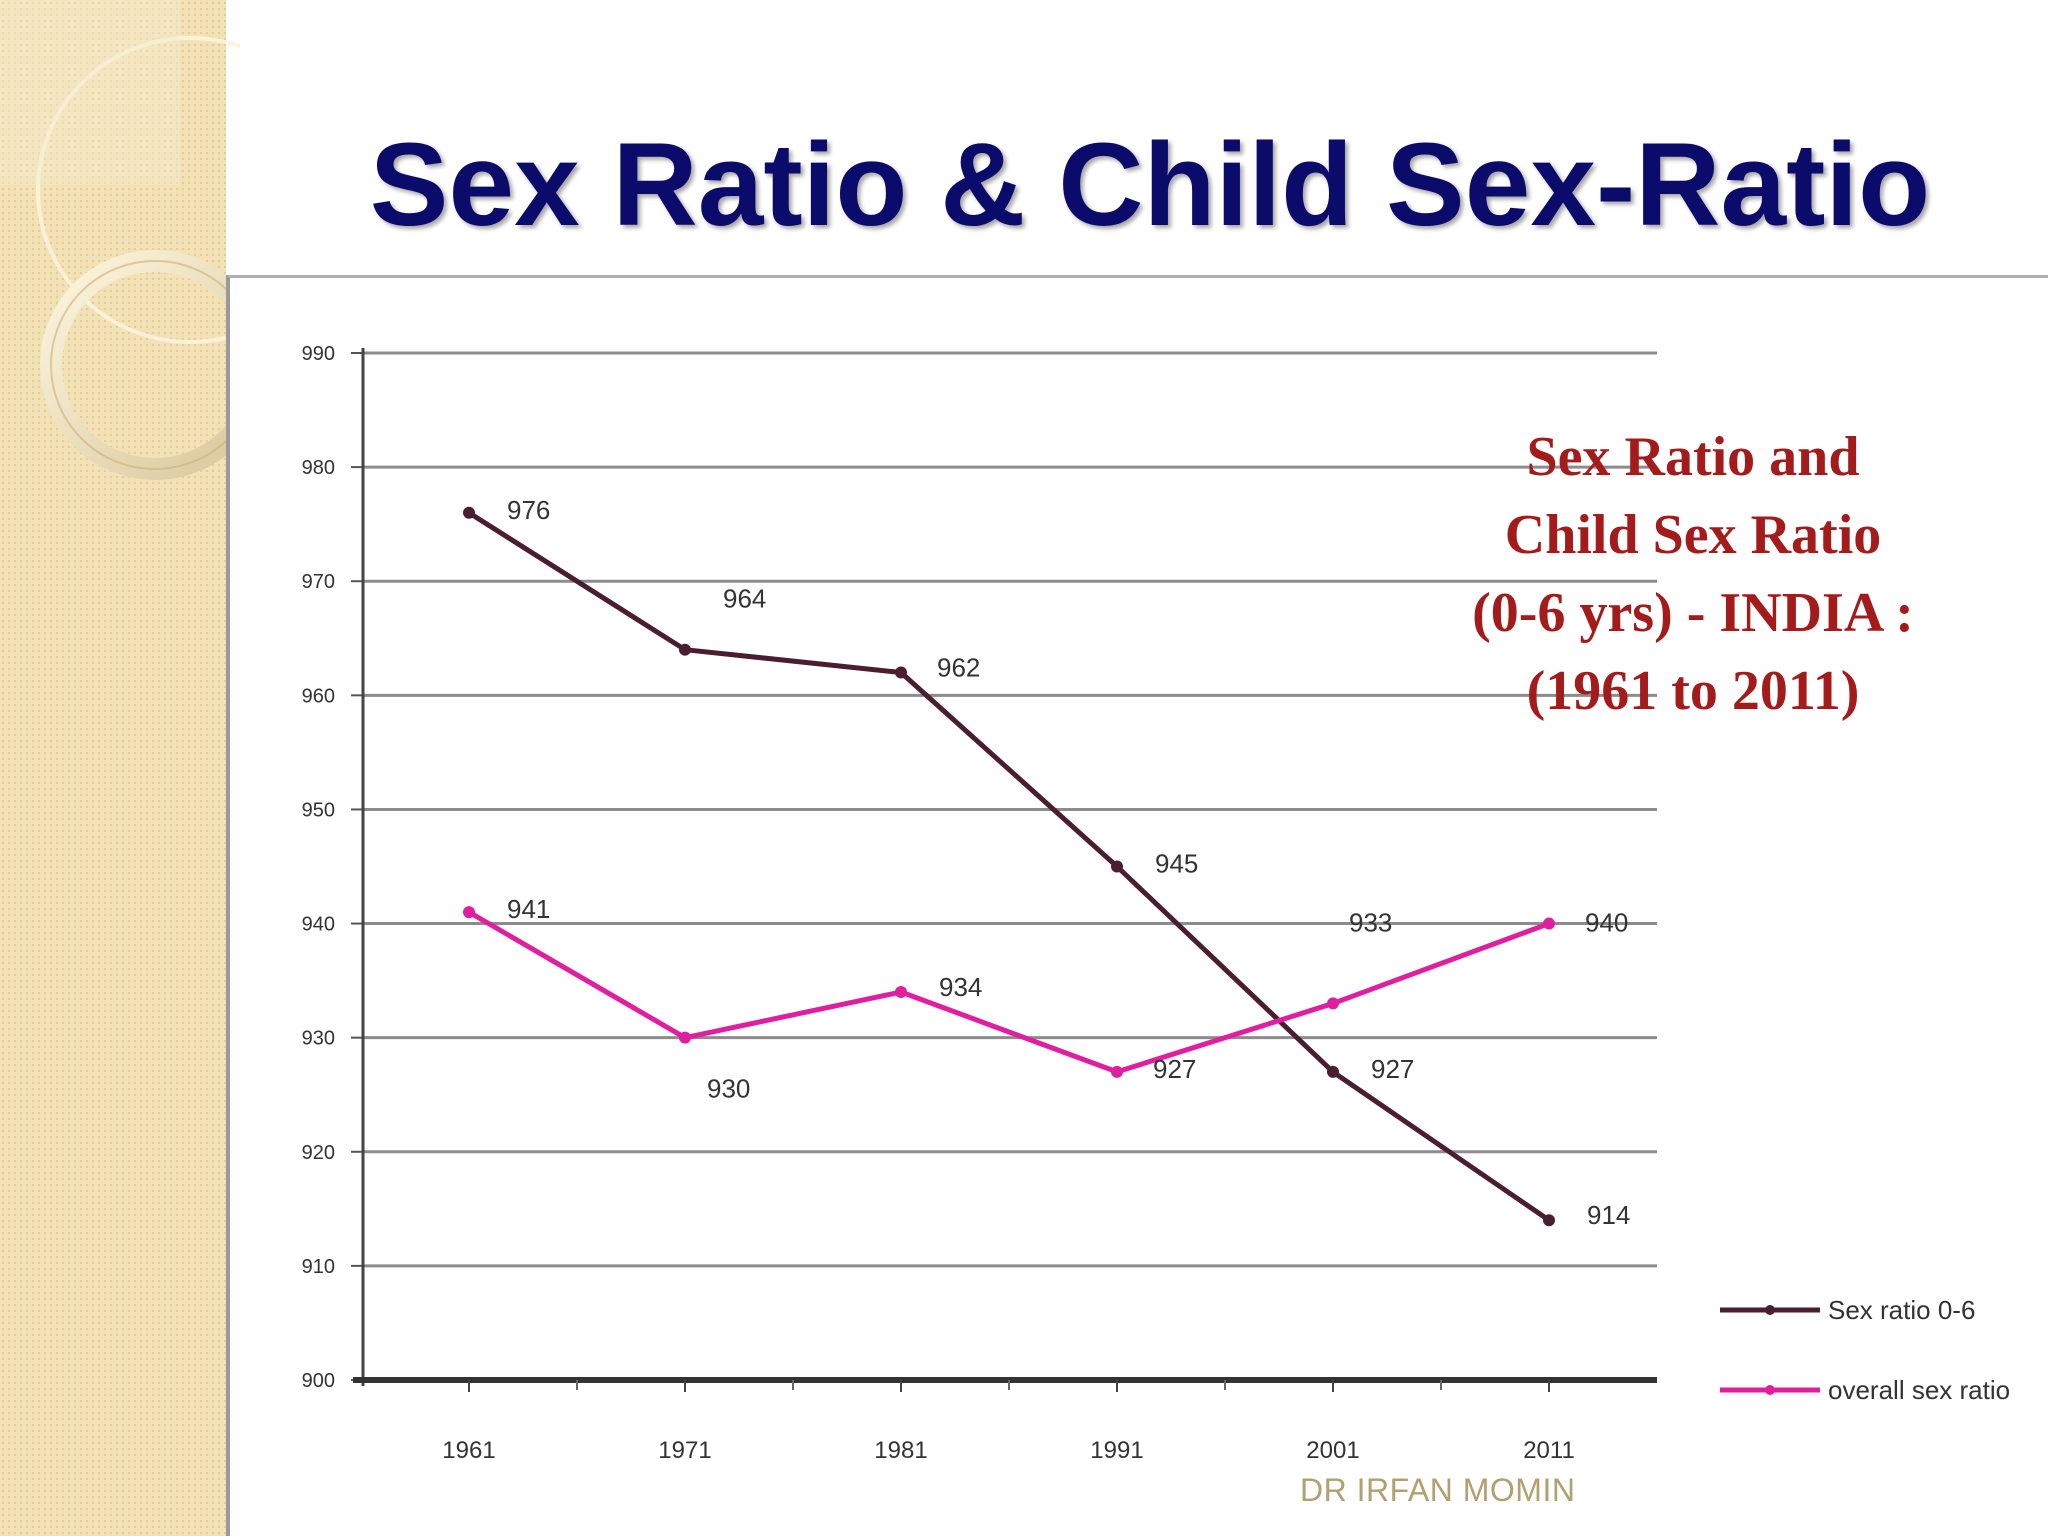 The image size is (2048, 1536). I want to click on data-label-2001: 933, so click(1370, 922).